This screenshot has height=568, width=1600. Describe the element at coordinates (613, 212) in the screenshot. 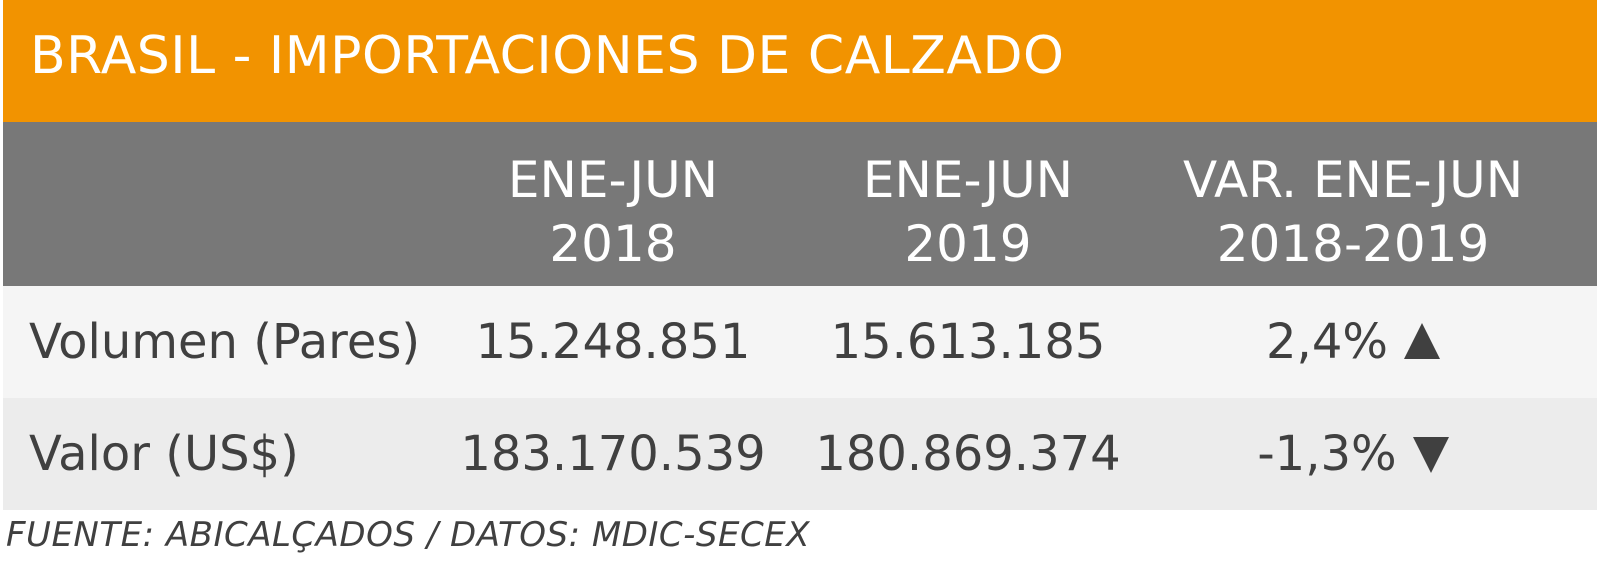

I see `header-ene-jun-2018: ENE-JUN 2018` at that location.